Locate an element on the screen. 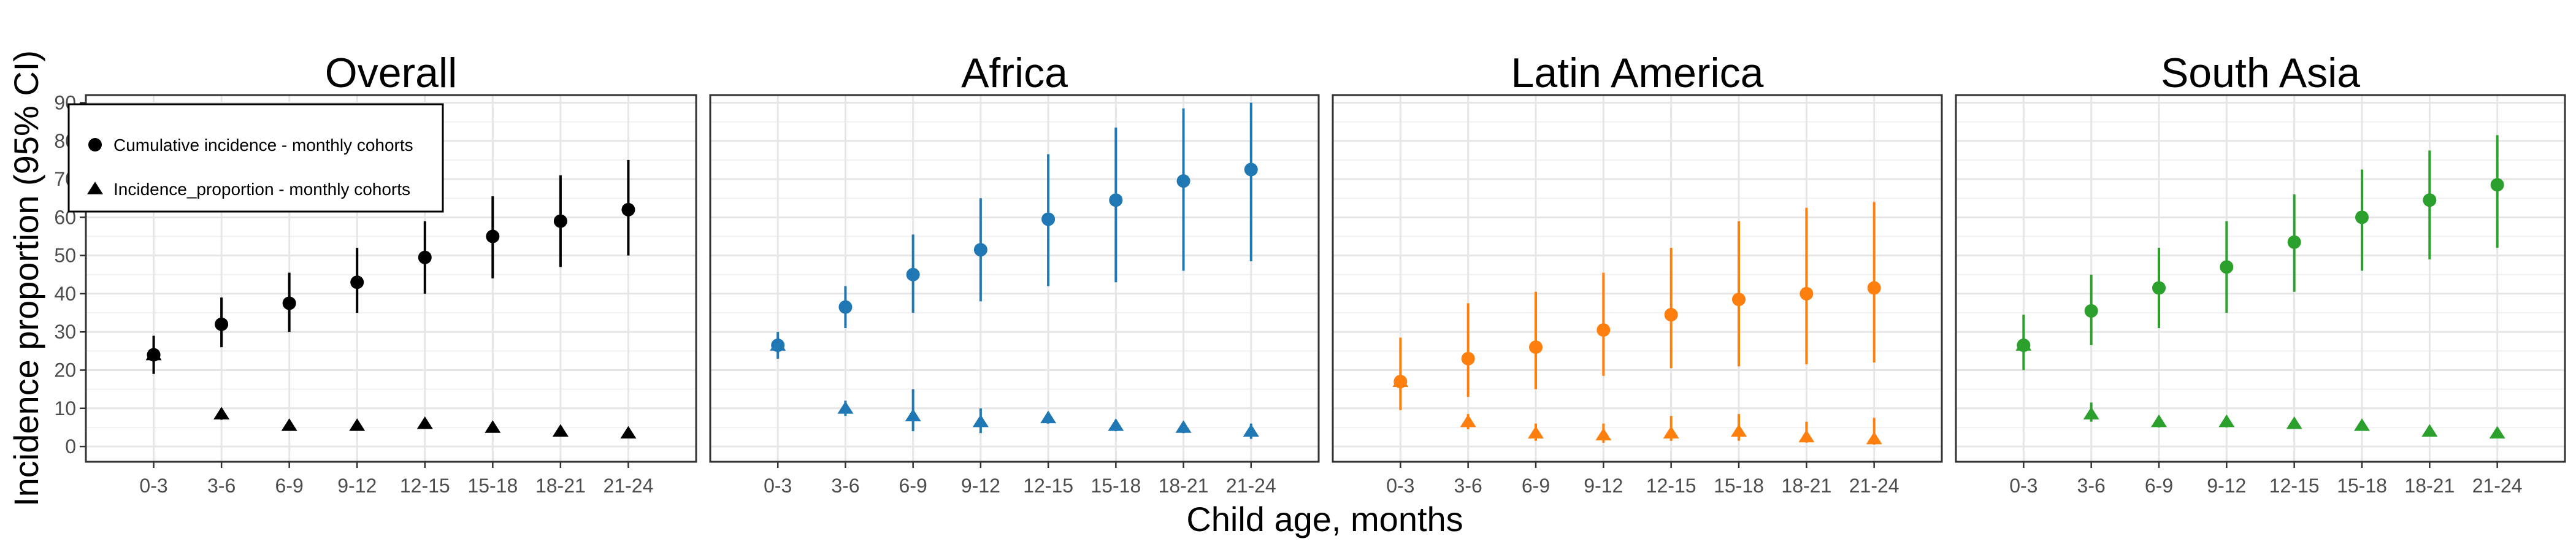 Image resolution: width=2576 pixels, height=555 pixels. y-tick-label: 30 is located at coordinates (65, 332).